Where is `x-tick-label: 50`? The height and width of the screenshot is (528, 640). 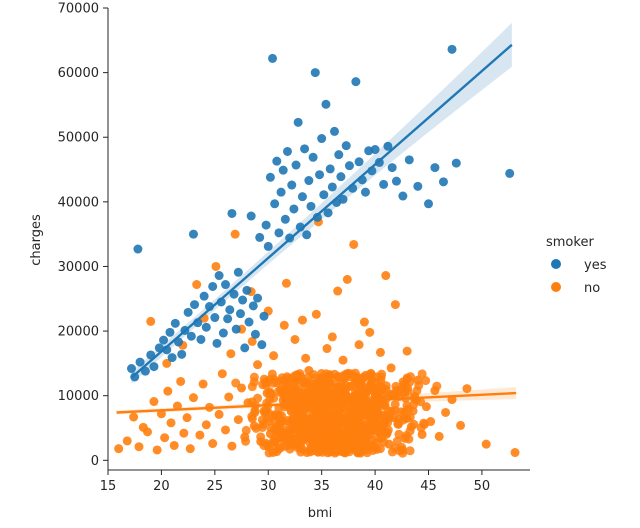
x-tick-label: 50 is located at coordinates (482, 486).